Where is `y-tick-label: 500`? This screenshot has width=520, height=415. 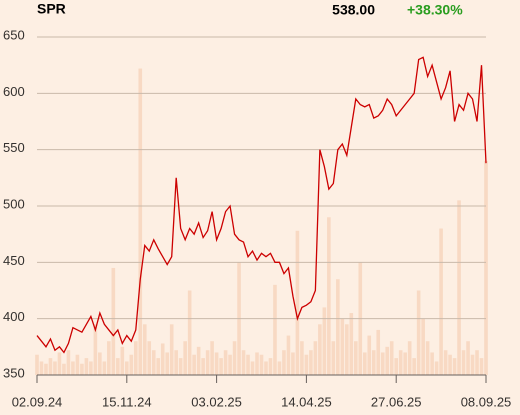 y-tick-label: 500 is located at coordinates (14, 203).